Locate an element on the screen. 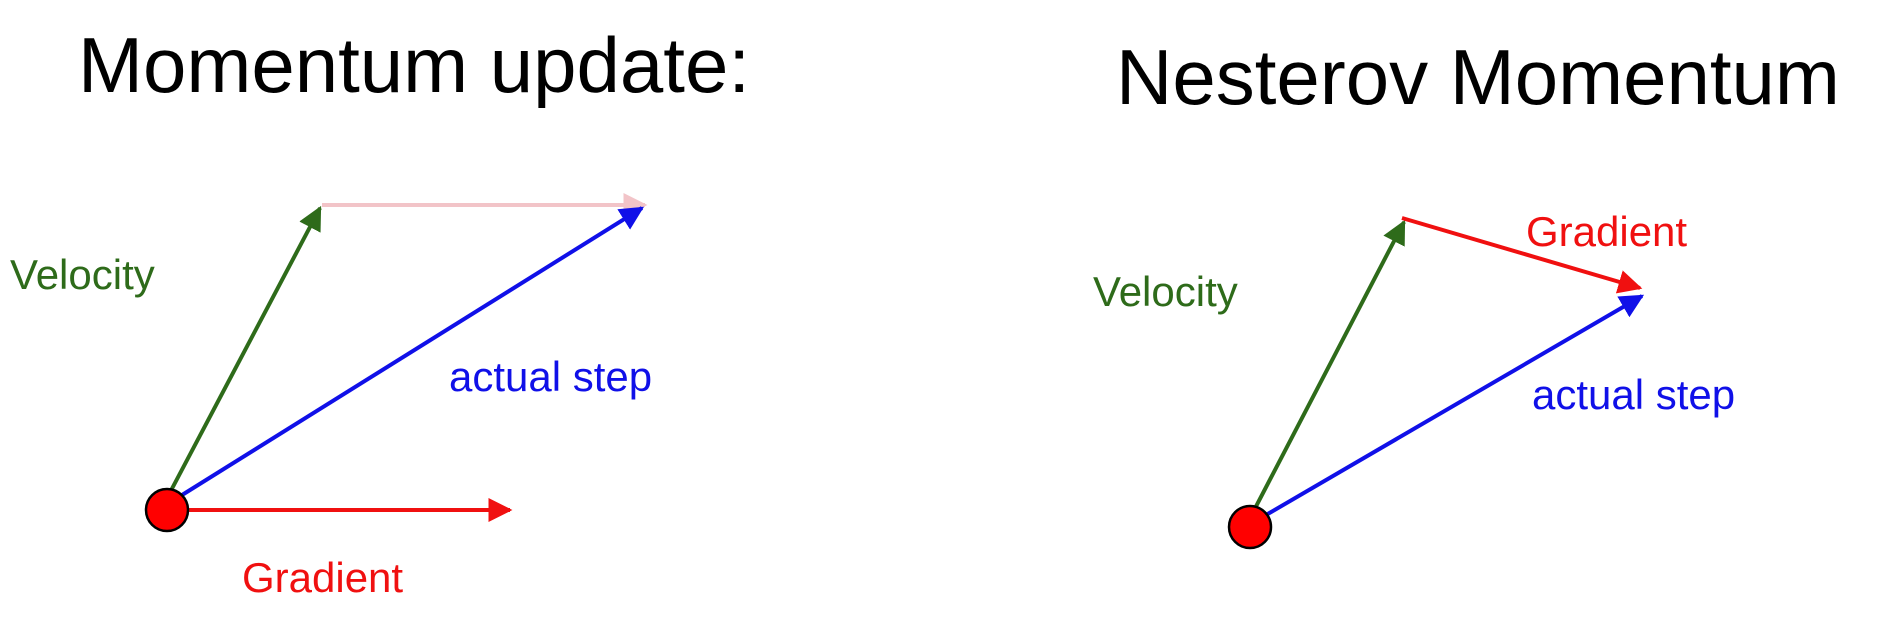  momentum-update-title: Momentum update: is located at coordinates (414, 65).